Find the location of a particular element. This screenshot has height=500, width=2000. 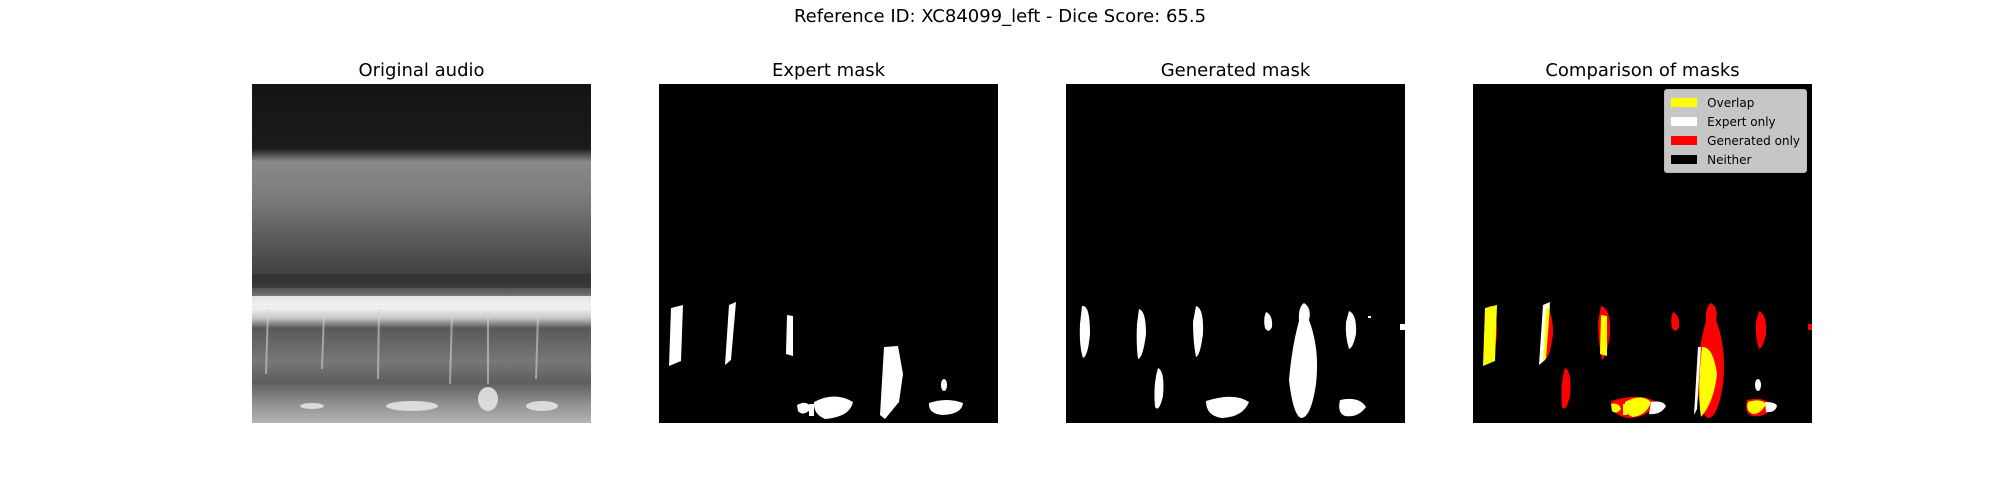

panel-title-original-audio: Original audio is located at coordinates (421, 70).